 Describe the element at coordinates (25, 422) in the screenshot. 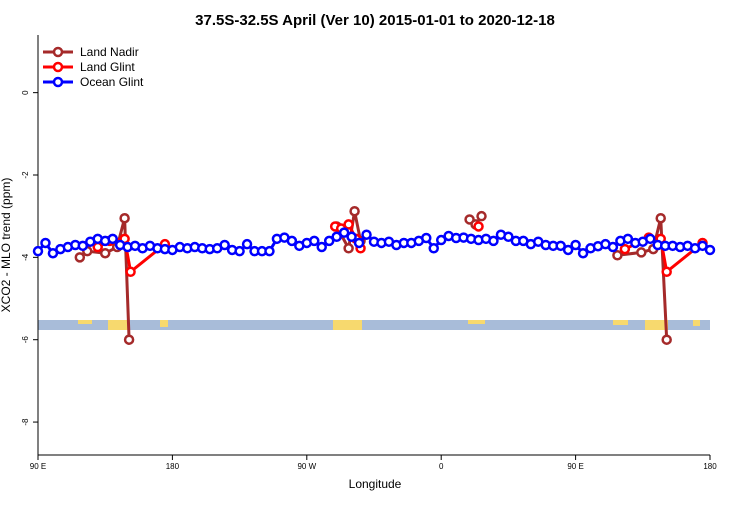

I see `y-tick-label: -8` at that location.